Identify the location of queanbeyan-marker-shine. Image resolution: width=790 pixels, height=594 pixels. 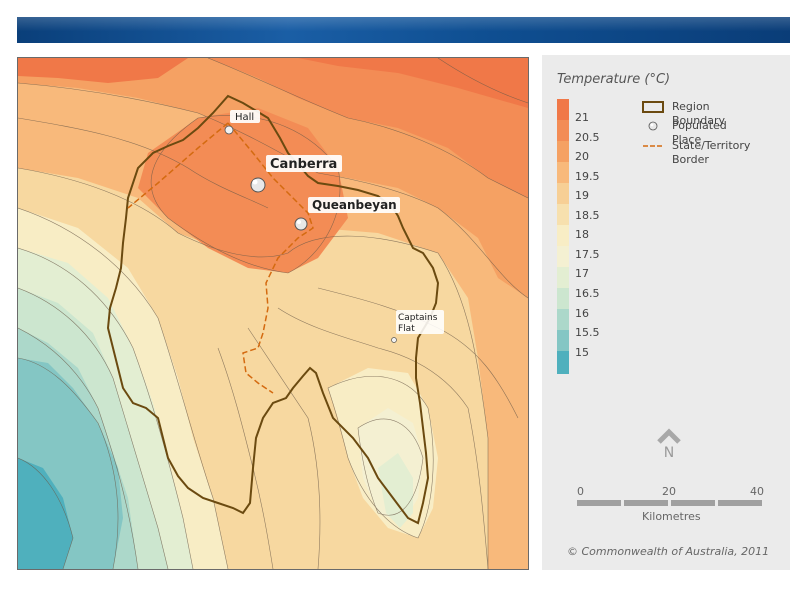
(299, 222).